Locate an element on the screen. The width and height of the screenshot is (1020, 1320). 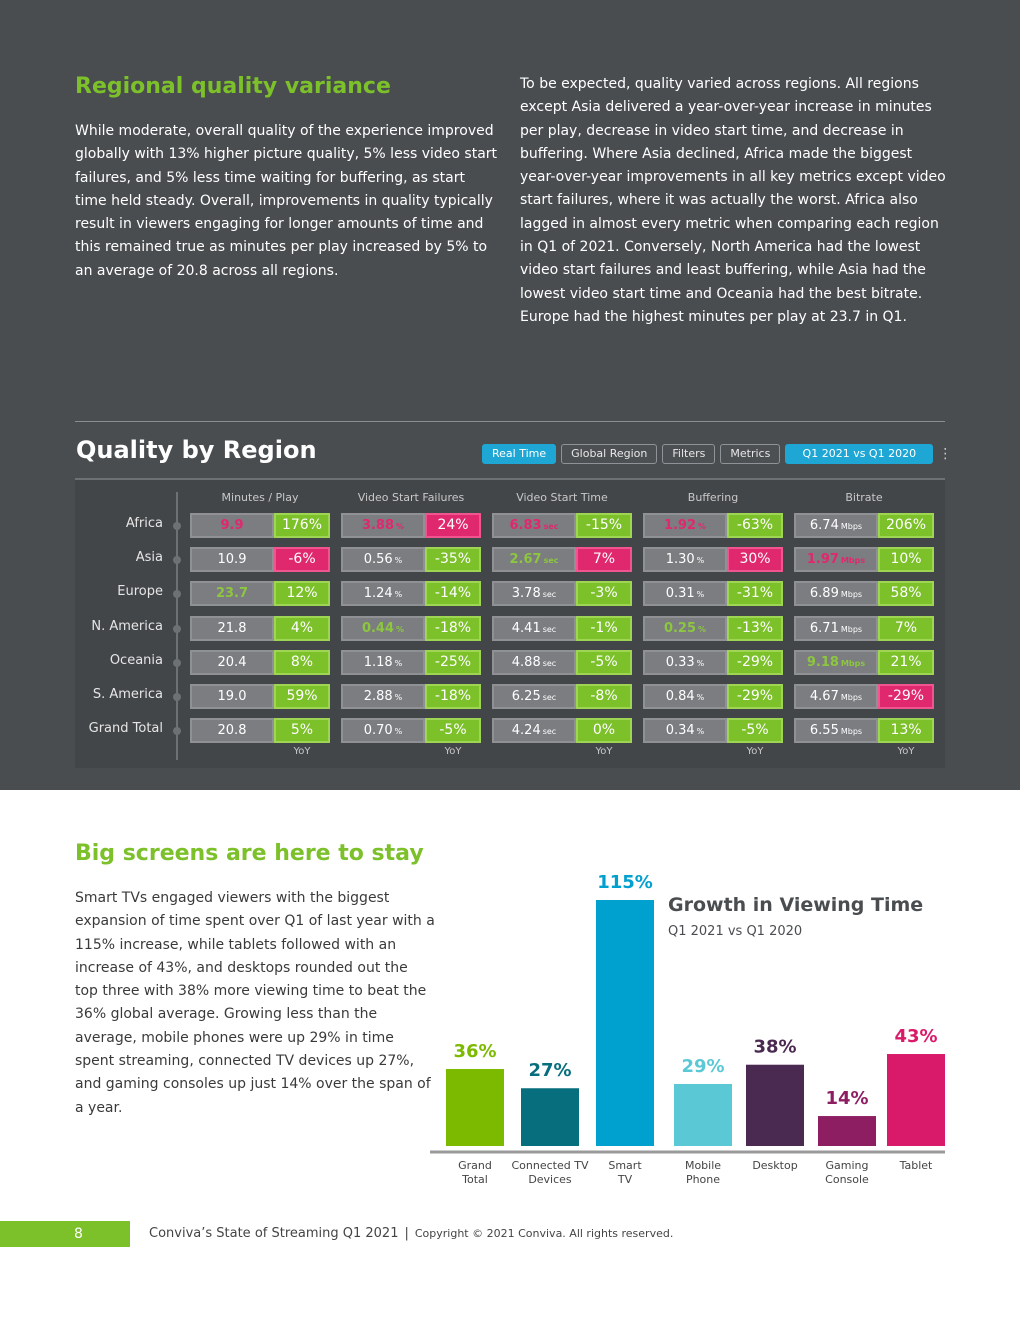
metric-cell-grand-total-video-start-failures: 0.70% -5% is located at coordinates (411, 730).